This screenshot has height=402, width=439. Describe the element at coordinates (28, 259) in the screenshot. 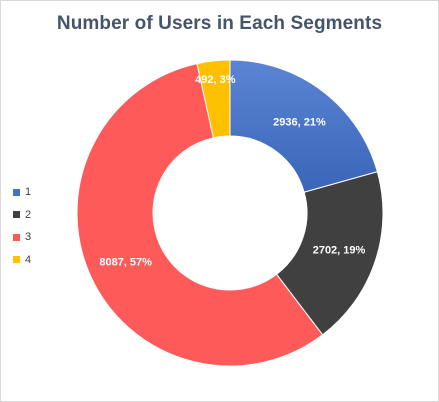

I see `legend-label: 4` at that location.